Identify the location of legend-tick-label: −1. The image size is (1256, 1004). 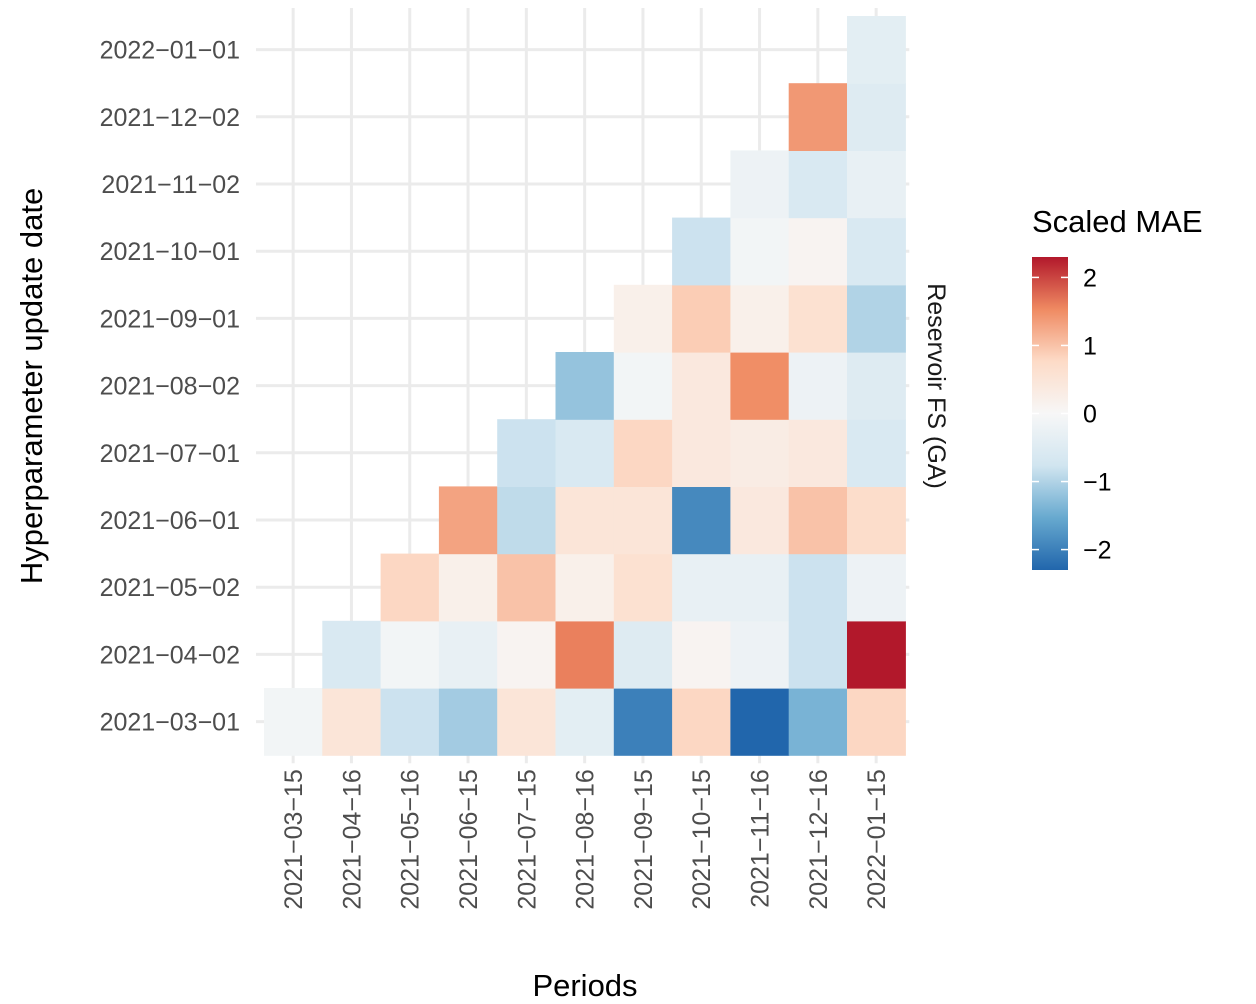
(1097, 483).